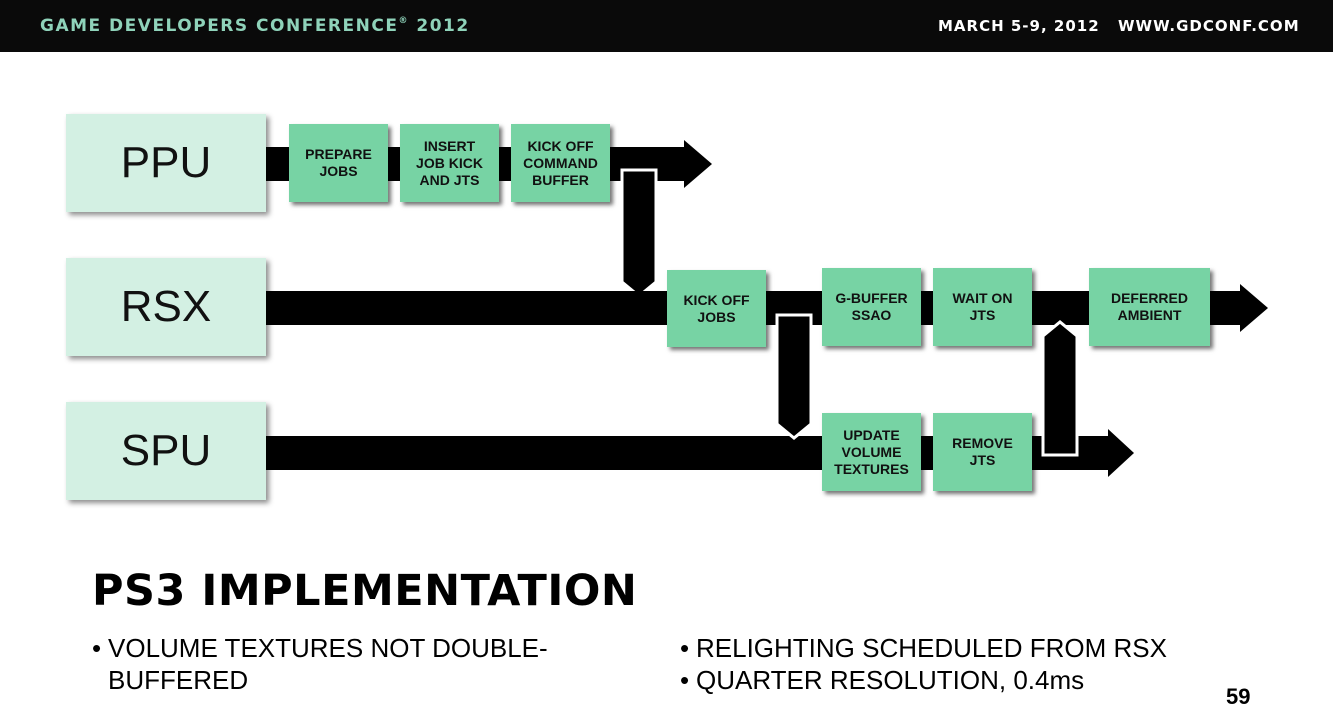 Image resolution: width=1333 pixels, height=711 pixels. I want to click on task-kick-off-jobs: KICK OFF JOBS, so click(716, 308).